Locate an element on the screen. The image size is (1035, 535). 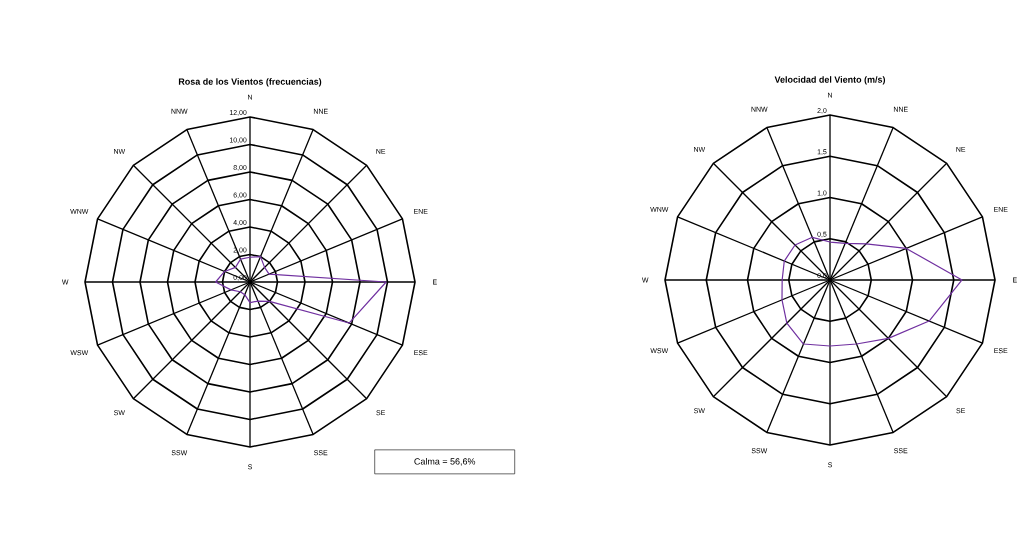
chart-title: Rosa de los Vientos (frecuencias) is located at coordinates (250, 82).